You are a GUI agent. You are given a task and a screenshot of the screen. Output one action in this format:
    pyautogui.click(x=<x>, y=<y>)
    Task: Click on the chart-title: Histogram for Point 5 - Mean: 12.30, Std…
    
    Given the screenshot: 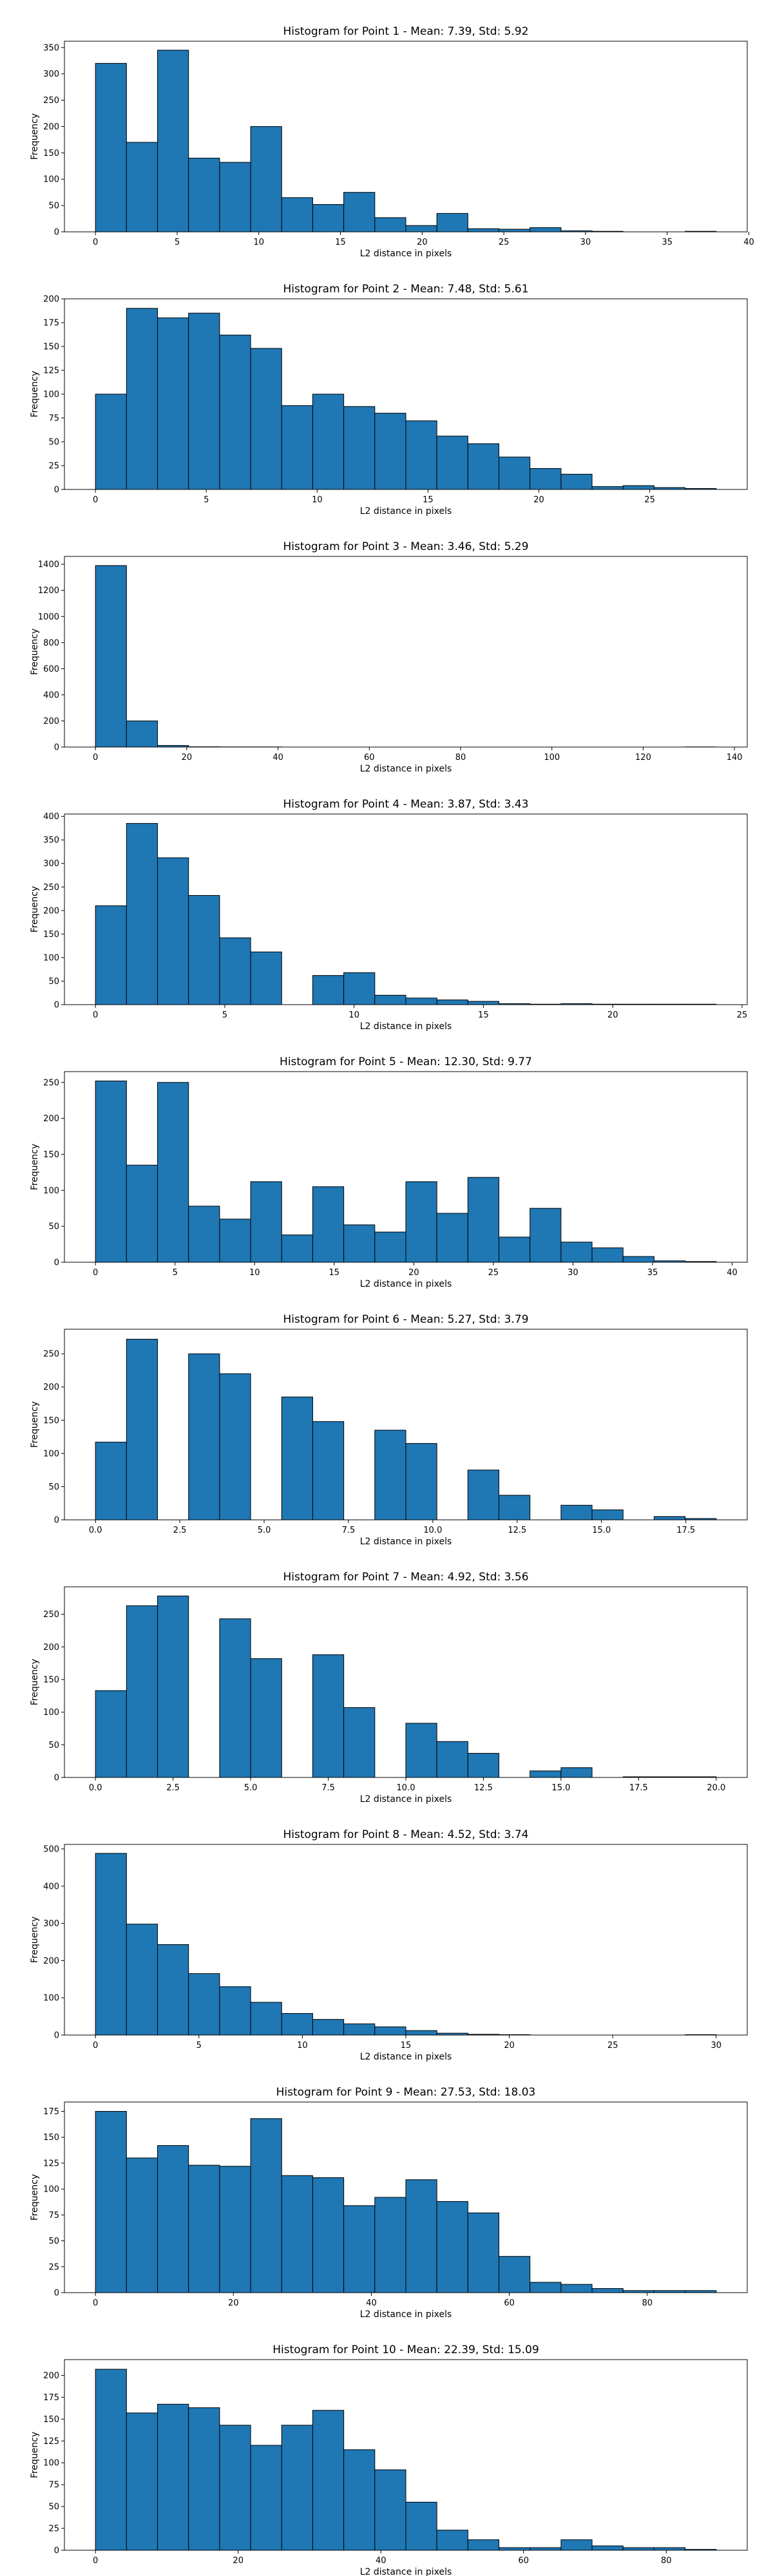 What is the action you would take?
    pyautogui.click(x=406, y=1062)
    